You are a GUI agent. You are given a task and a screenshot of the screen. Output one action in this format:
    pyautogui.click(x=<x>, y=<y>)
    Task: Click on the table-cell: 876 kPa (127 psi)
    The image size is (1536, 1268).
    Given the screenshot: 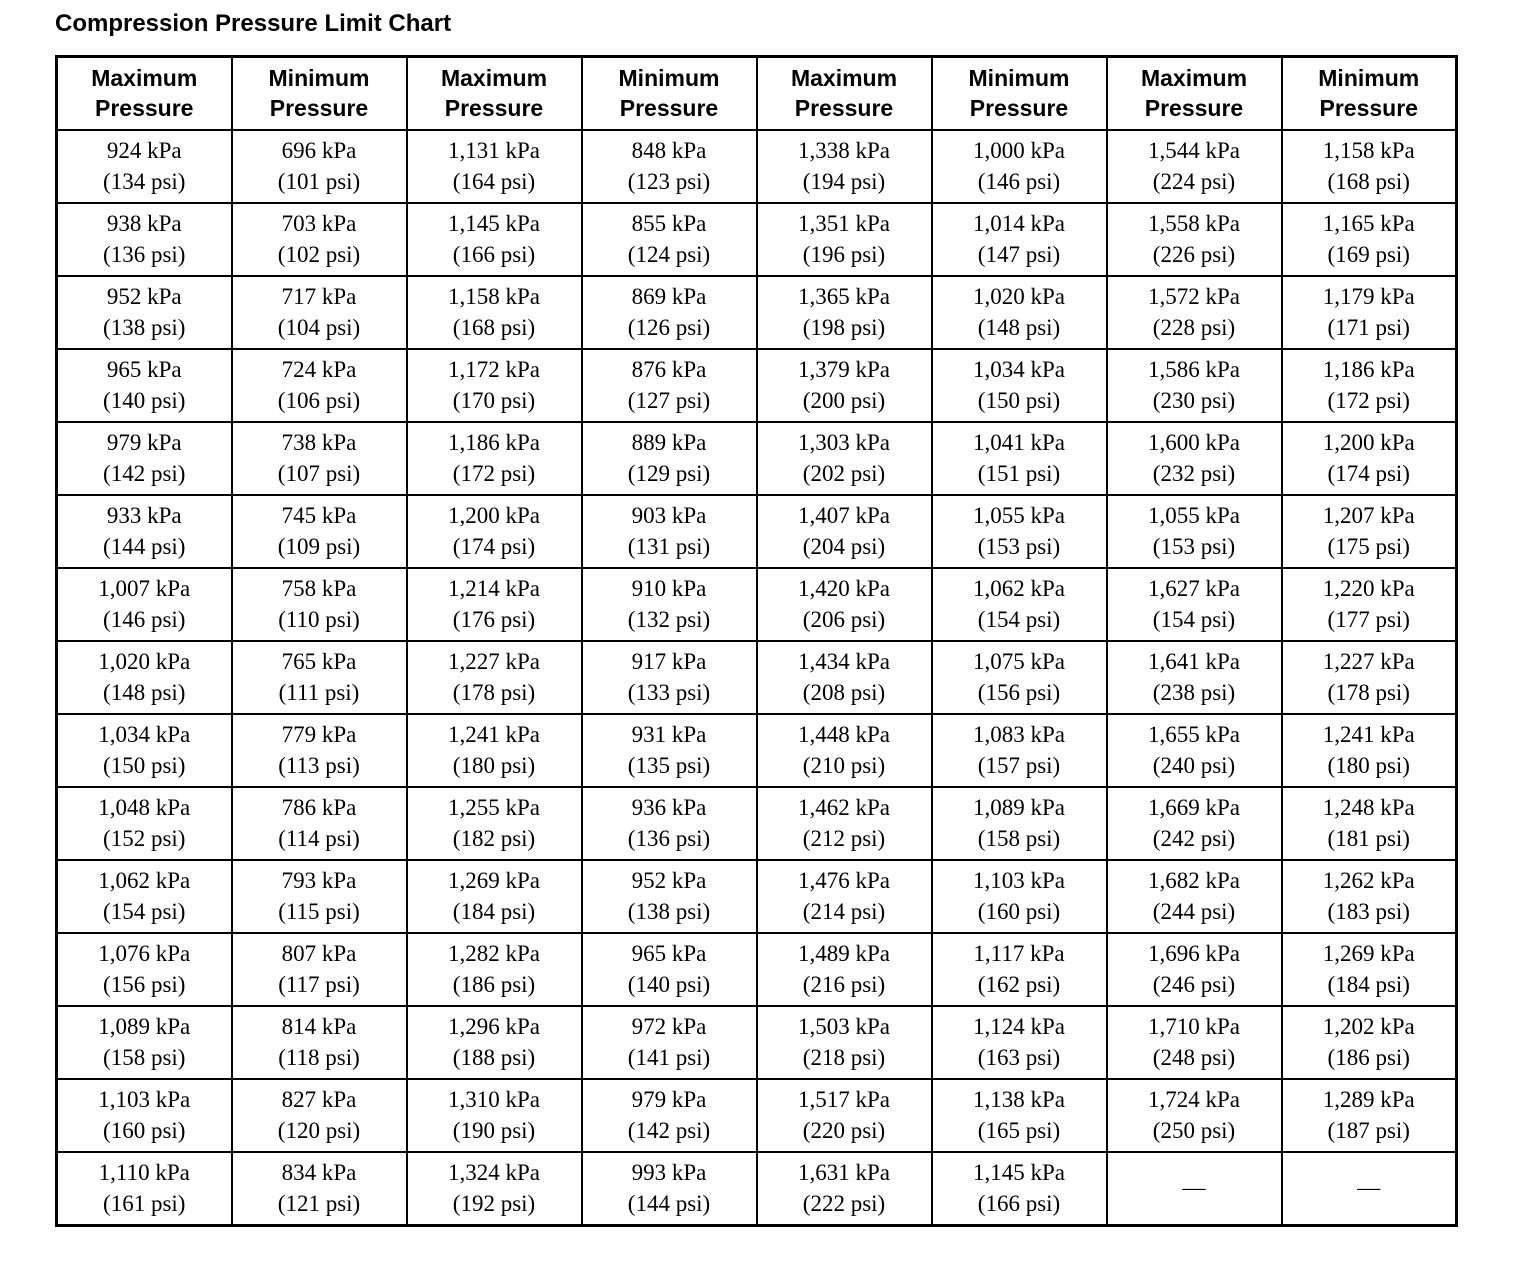 What is the action you would take?
    pyautogui.click(x=669, y=385)
    